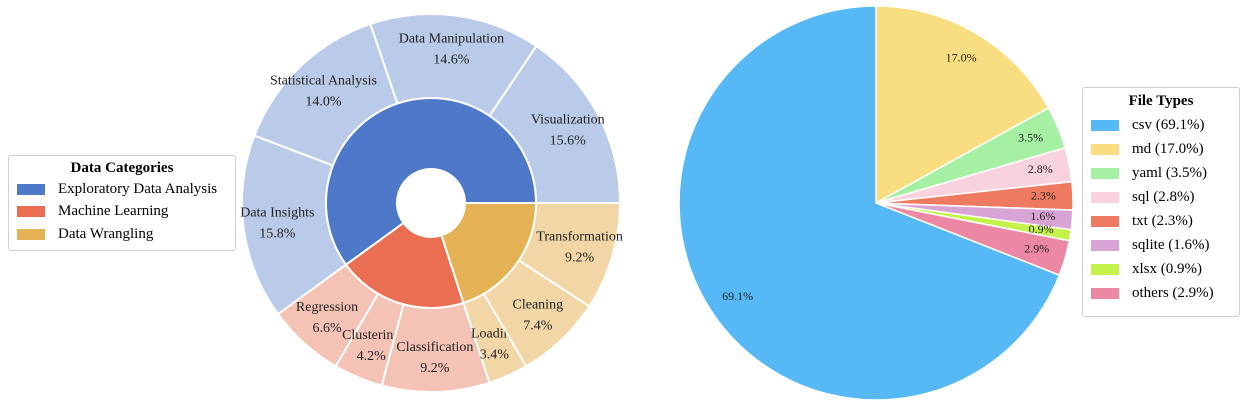 Image resolution: width=1248 pixels, height=405 pixels. I want to click on segment-name-label: Data Manipulation, so click(451, 39).